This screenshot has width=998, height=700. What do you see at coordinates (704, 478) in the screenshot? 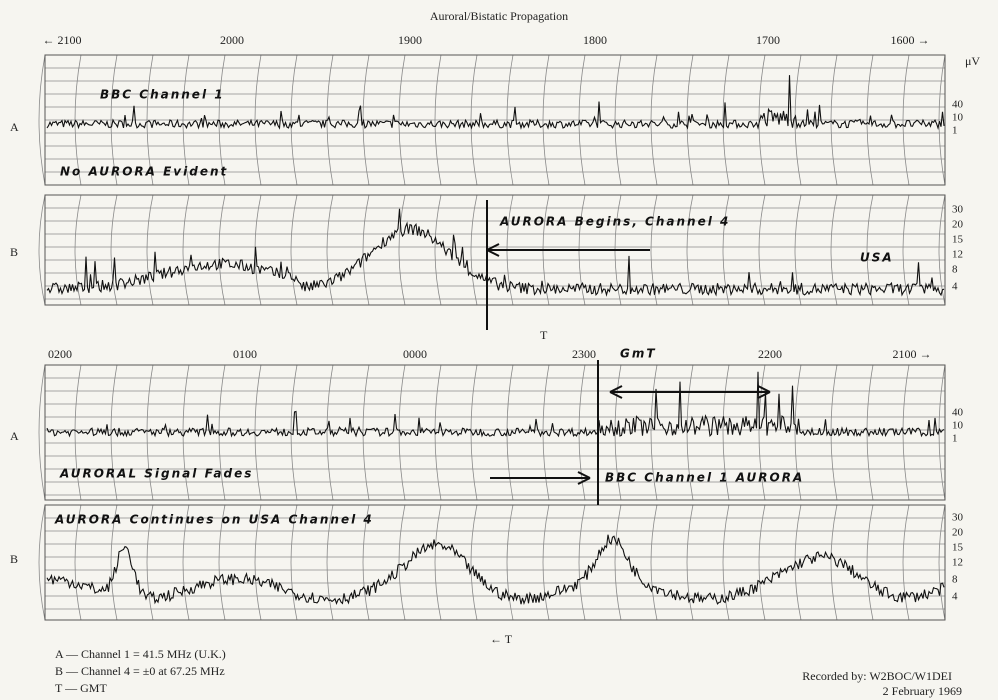
I see `handwritten-note: BBC Channel 1 AURORA` at bounding box center [704, 478].